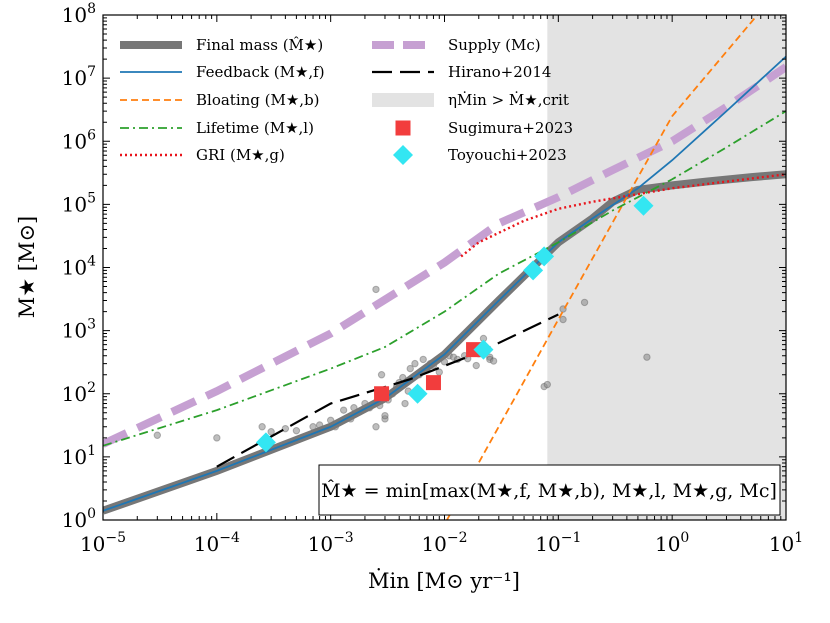  I want to click on legend-item: Bloating (M★,b), so click(220, 100).